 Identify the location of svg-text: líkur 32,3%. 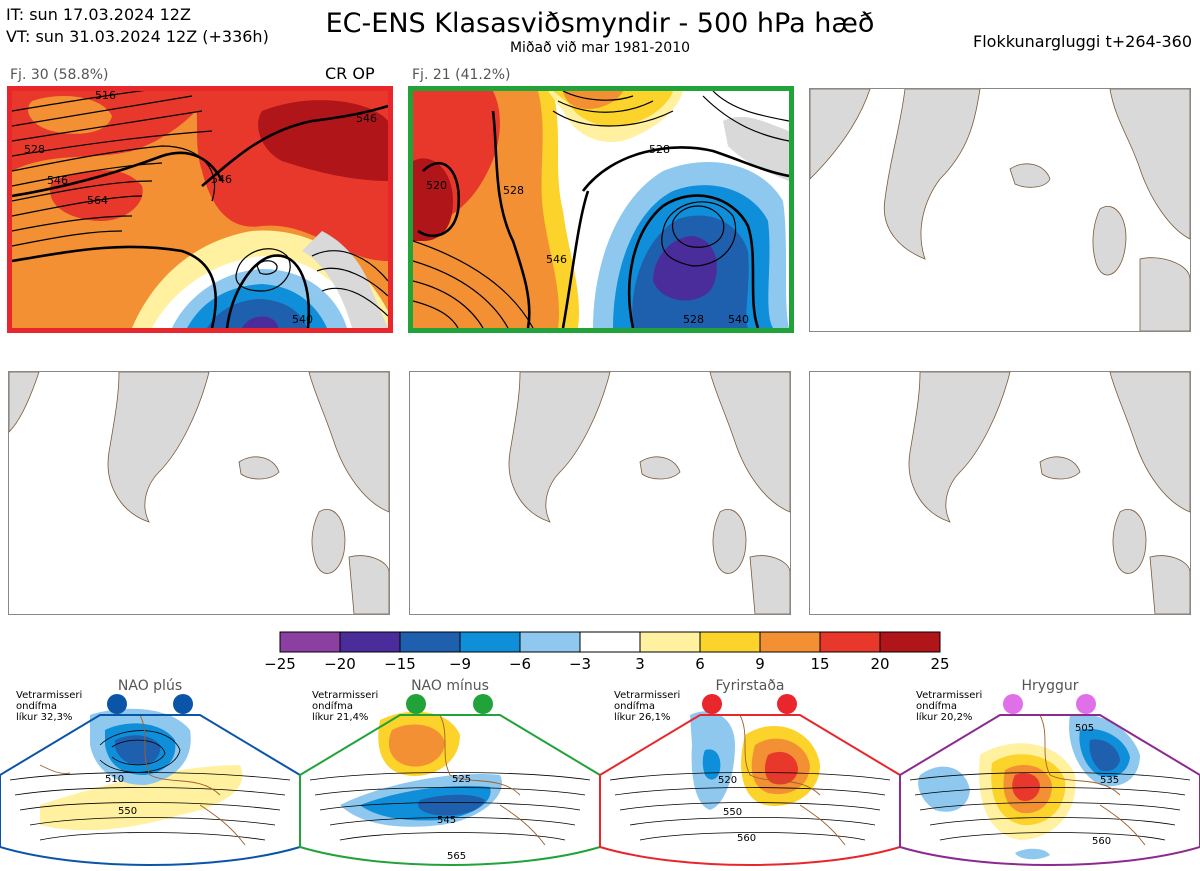
(44, 717).